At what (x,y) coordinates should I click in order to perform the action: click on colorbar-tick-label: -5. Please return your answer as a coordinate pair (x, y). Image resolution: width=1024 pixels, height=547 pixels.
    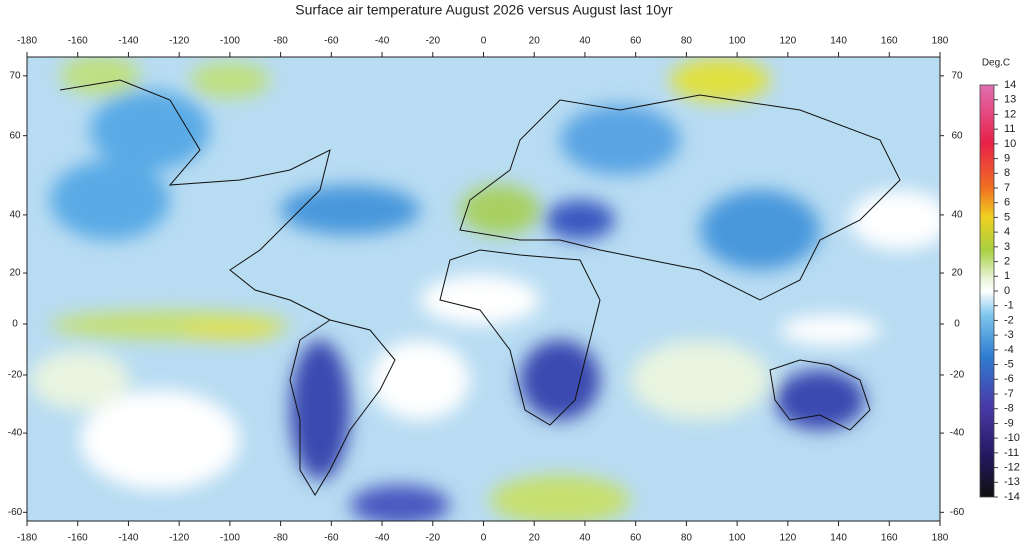
    Looking at the image, I should click on (1009, 364).